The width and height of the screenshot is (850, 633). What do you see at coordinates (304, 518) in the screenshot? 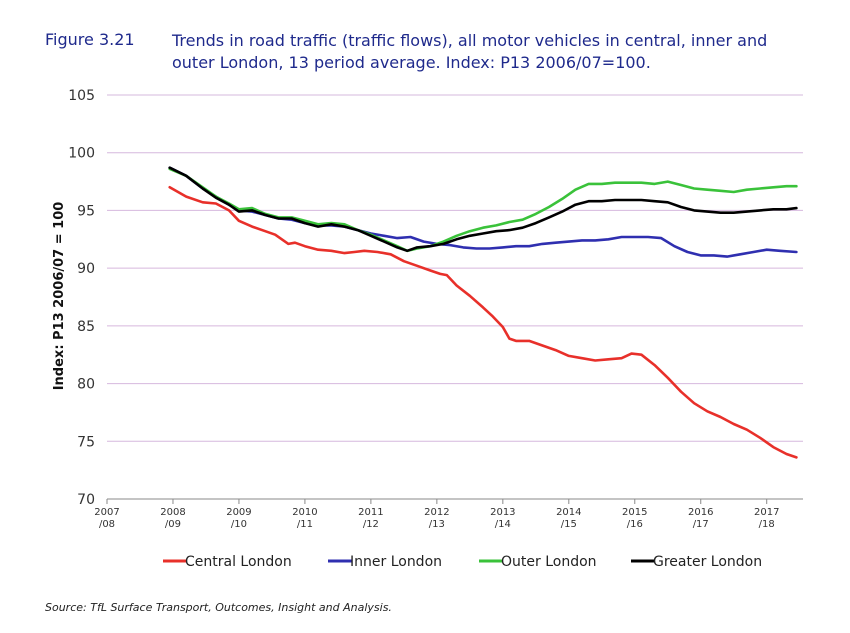
I see `x-tick-label: 2010/11` at bounding box center [304, 518].